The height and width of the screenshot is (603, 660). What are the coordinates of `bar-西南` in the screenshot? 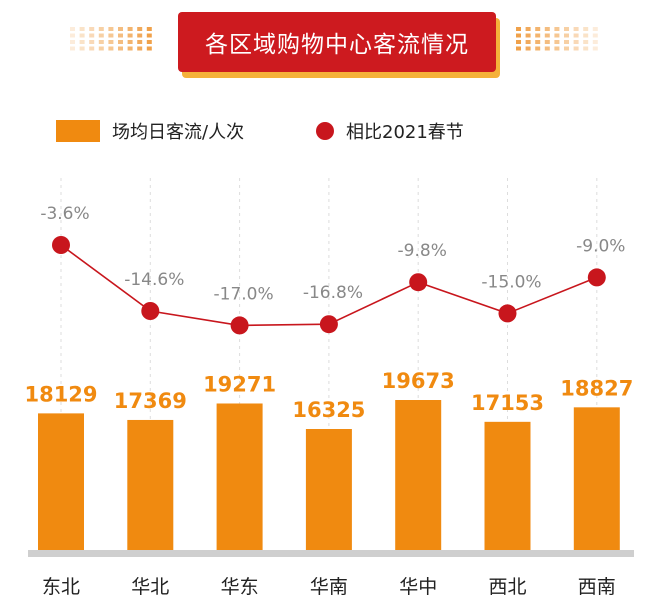 It's located at (596, 478).